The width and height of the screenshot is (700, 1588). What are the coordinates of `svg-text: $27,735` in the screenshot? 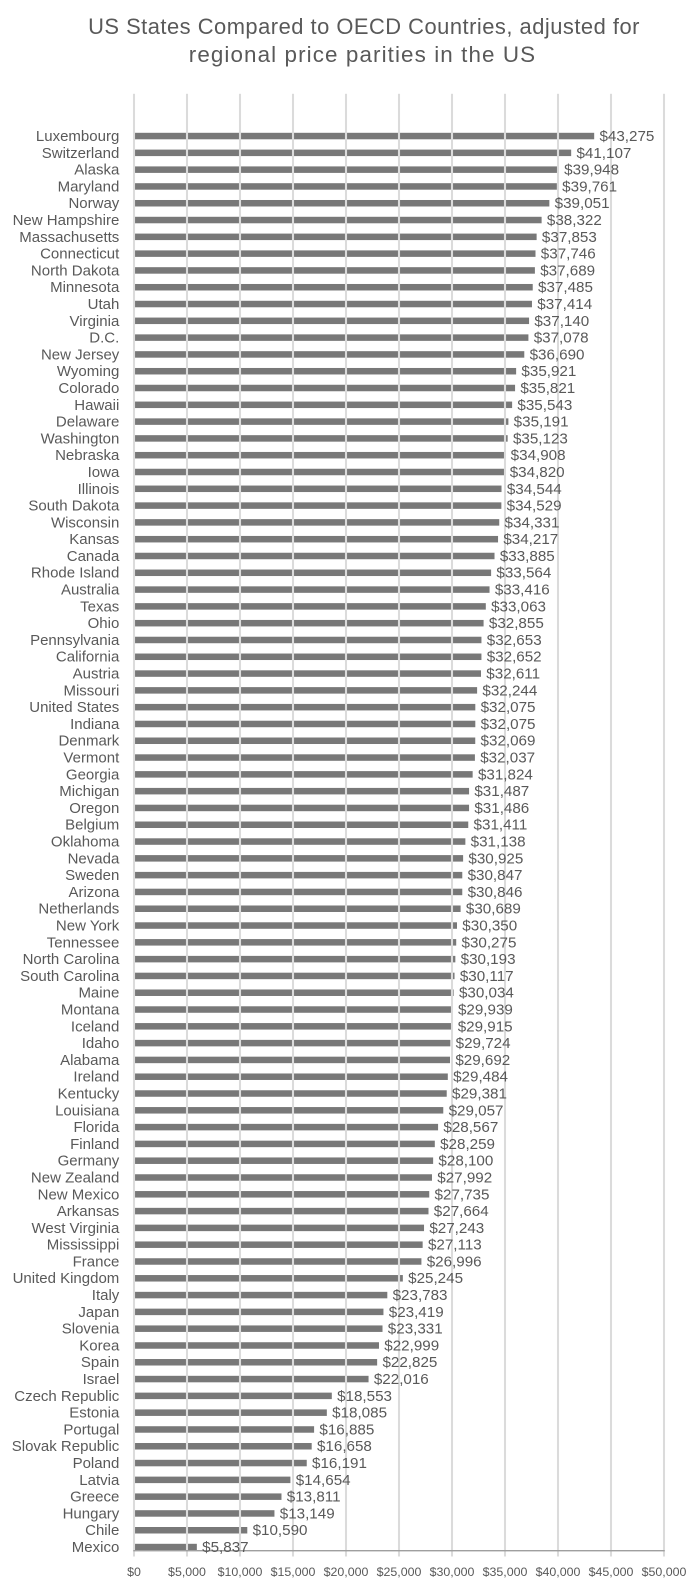 It's located at (462, 1194).